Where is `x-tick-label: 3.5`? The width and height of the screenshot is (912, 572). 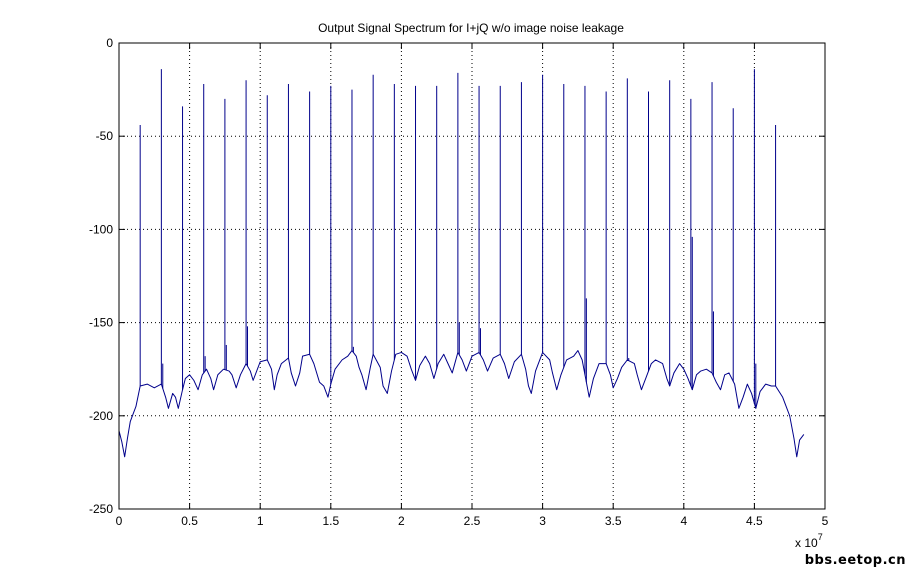 x-tick-label: 3.5 is located at coordinates (613, 521).